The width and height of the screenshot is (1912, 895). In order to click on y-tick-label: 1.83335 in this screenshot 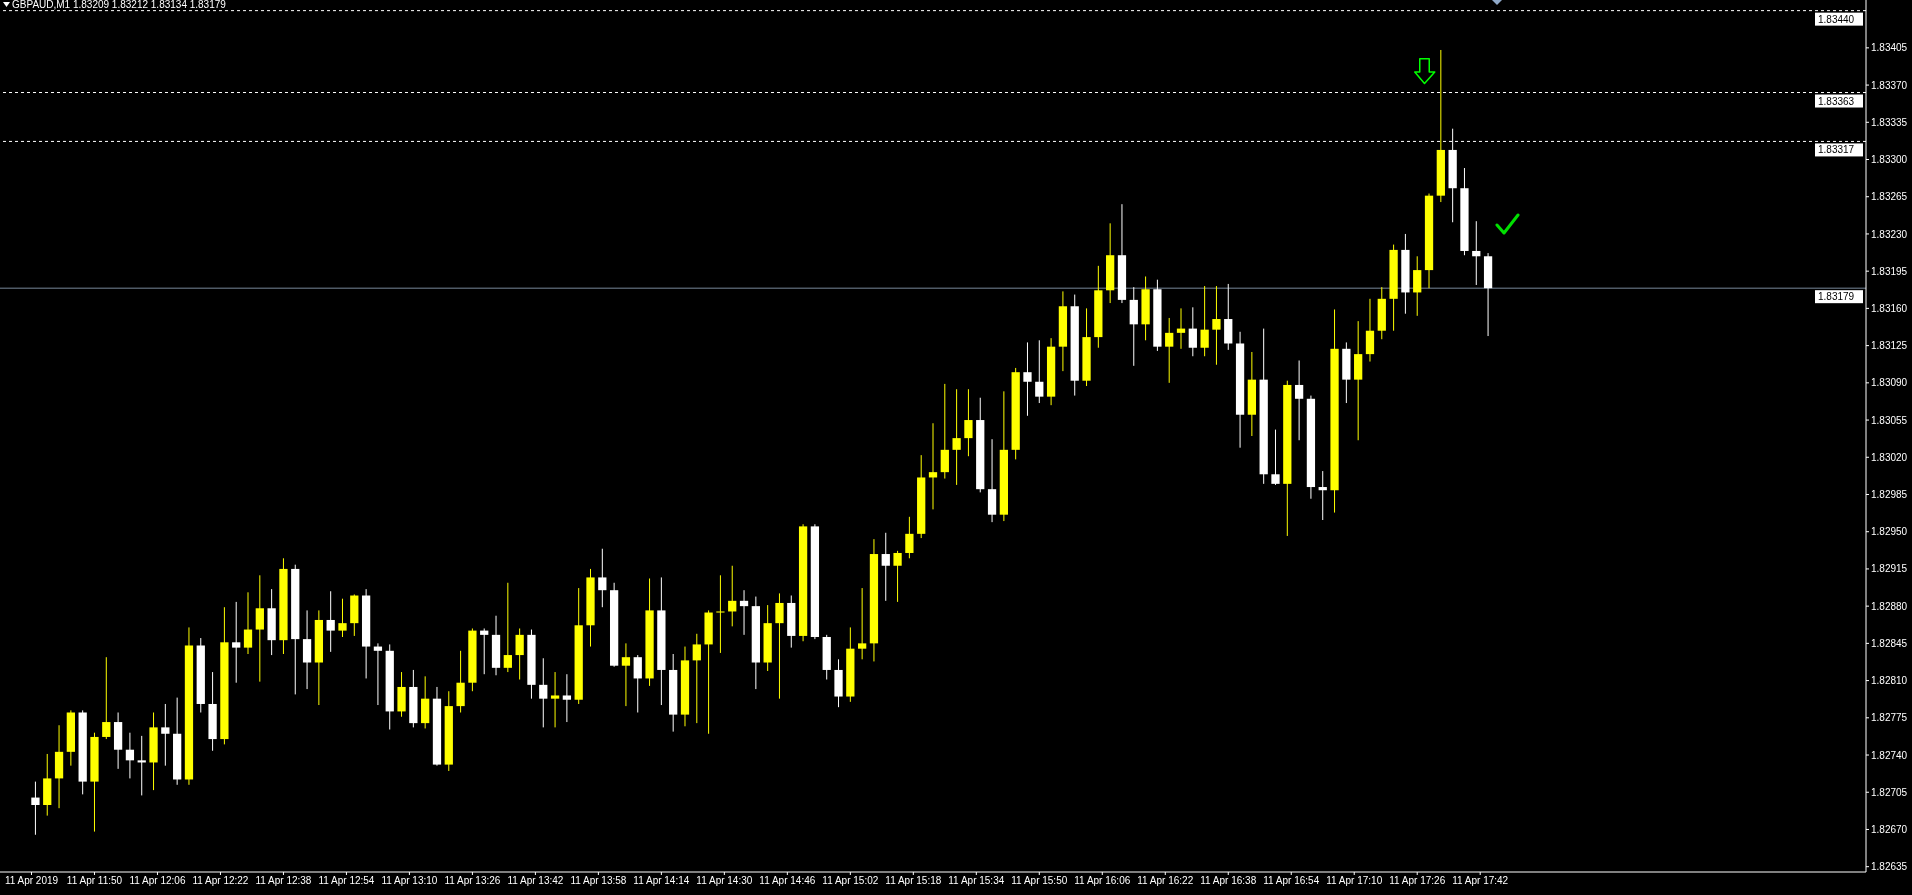, I will do `click(1889, 122)`.